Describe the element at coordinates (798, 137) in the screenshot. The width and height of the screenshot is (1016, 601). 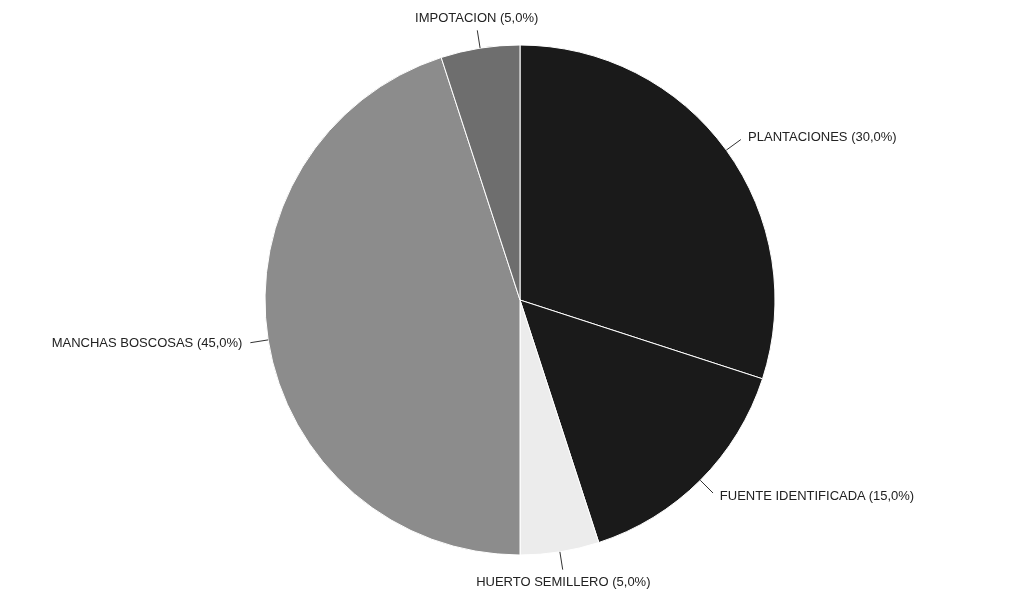
I see `slice-label: PLANTACIONES` at that location.